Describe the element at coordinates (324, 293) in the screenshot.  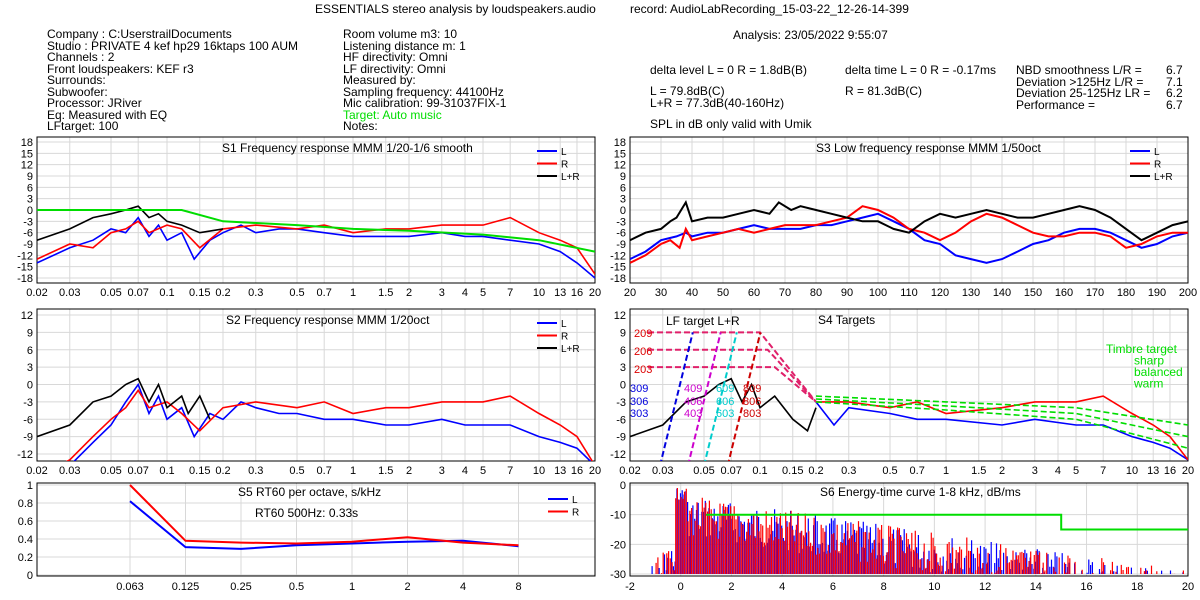
I see `s1-xtick-9: 0.7` at that location.